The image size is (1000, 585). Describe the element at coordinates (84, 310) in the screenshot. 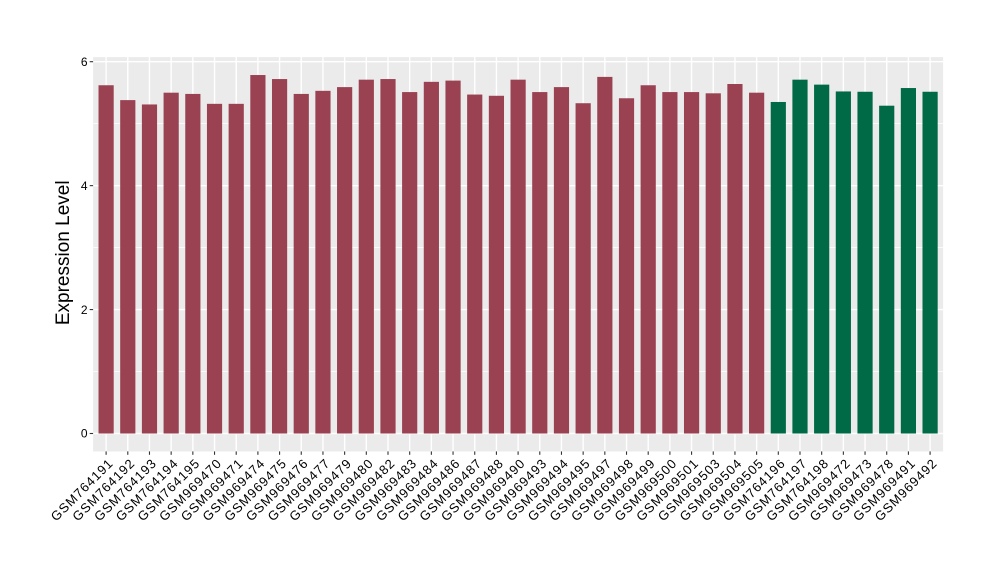

I see `svg-text: 2` at that location.